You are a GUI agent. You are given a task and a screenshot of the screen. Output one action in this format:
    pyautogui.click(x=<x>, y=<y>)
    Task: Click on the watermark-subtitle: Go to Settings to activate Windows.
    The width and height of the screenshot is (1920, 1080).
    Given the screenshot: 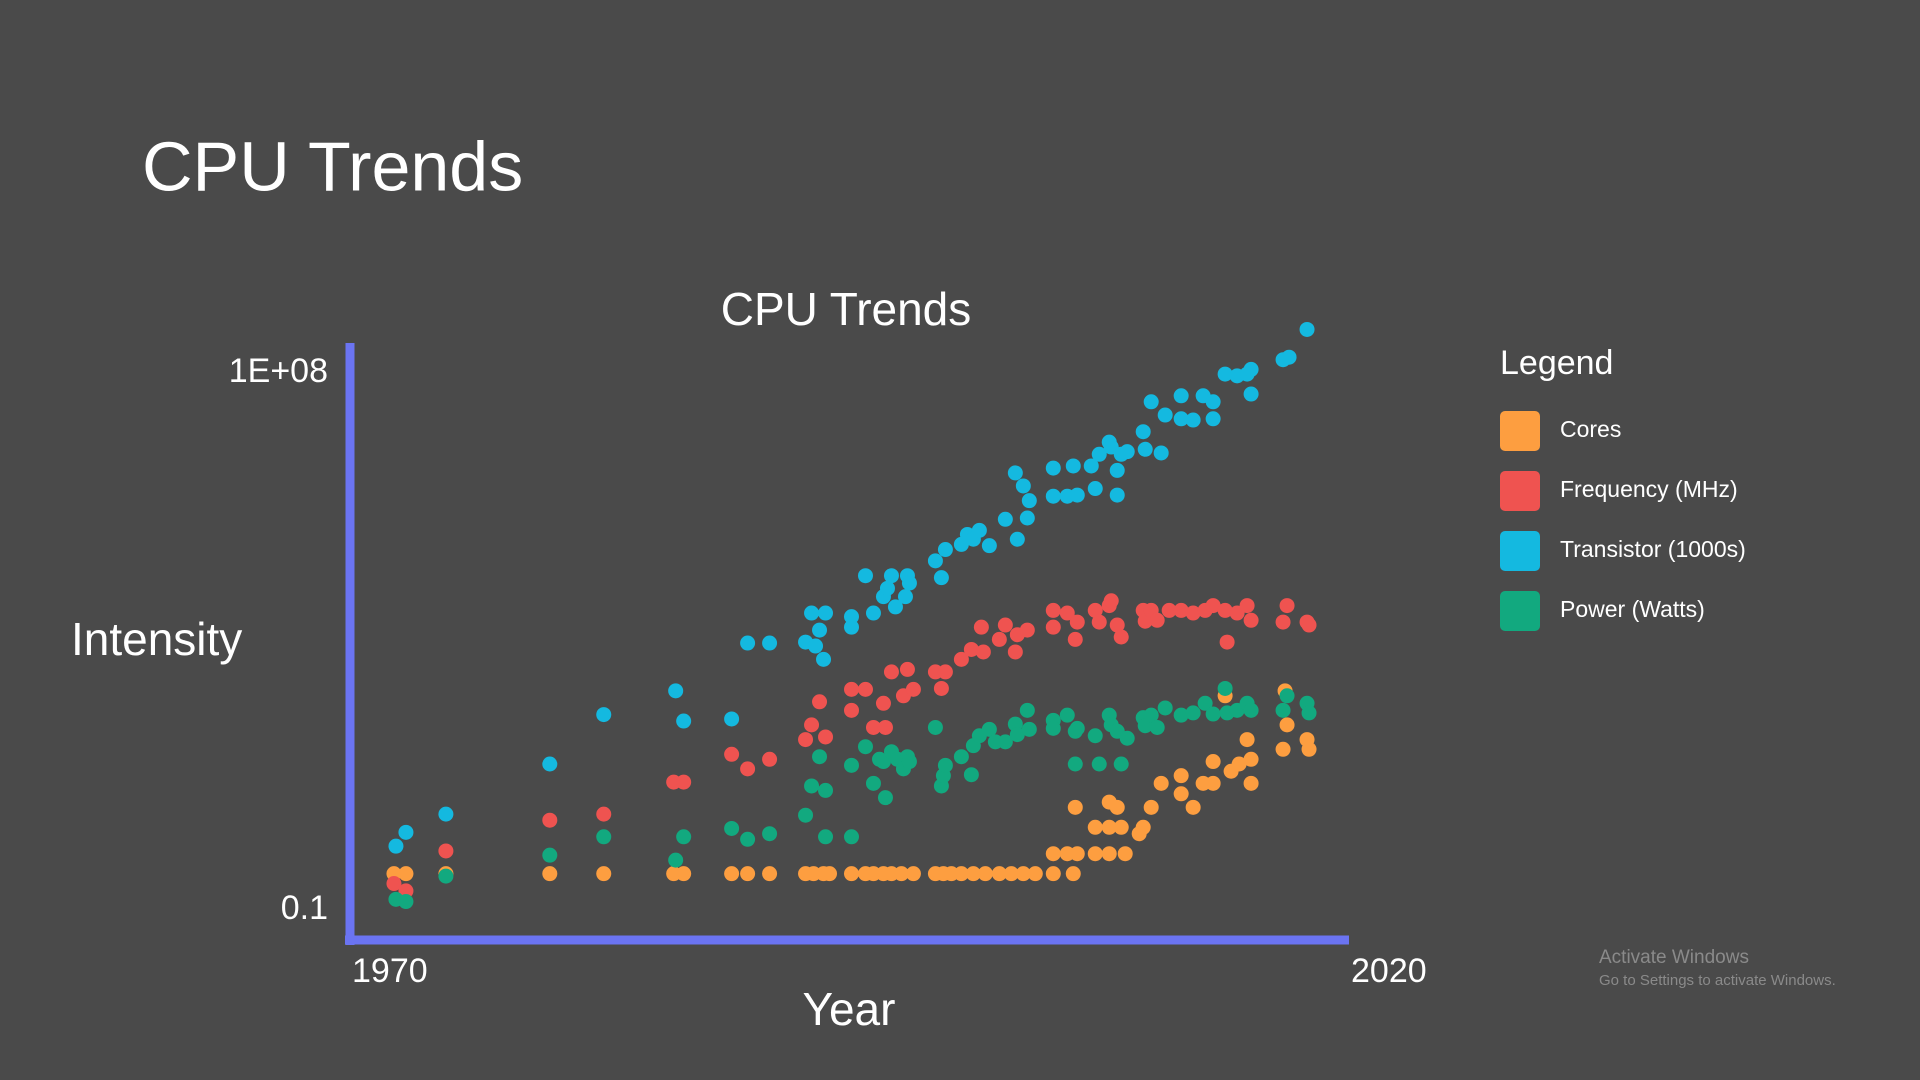 What is the action you would take?
    pyautogui.click(x=1717, y=980)
    